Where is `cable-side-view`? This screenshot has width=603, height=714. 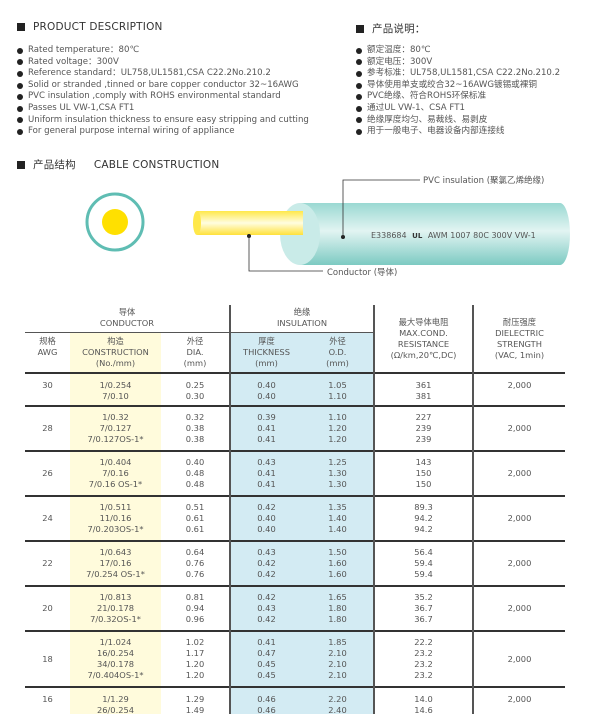
cable-side-view is located at coordinates (381, 225).